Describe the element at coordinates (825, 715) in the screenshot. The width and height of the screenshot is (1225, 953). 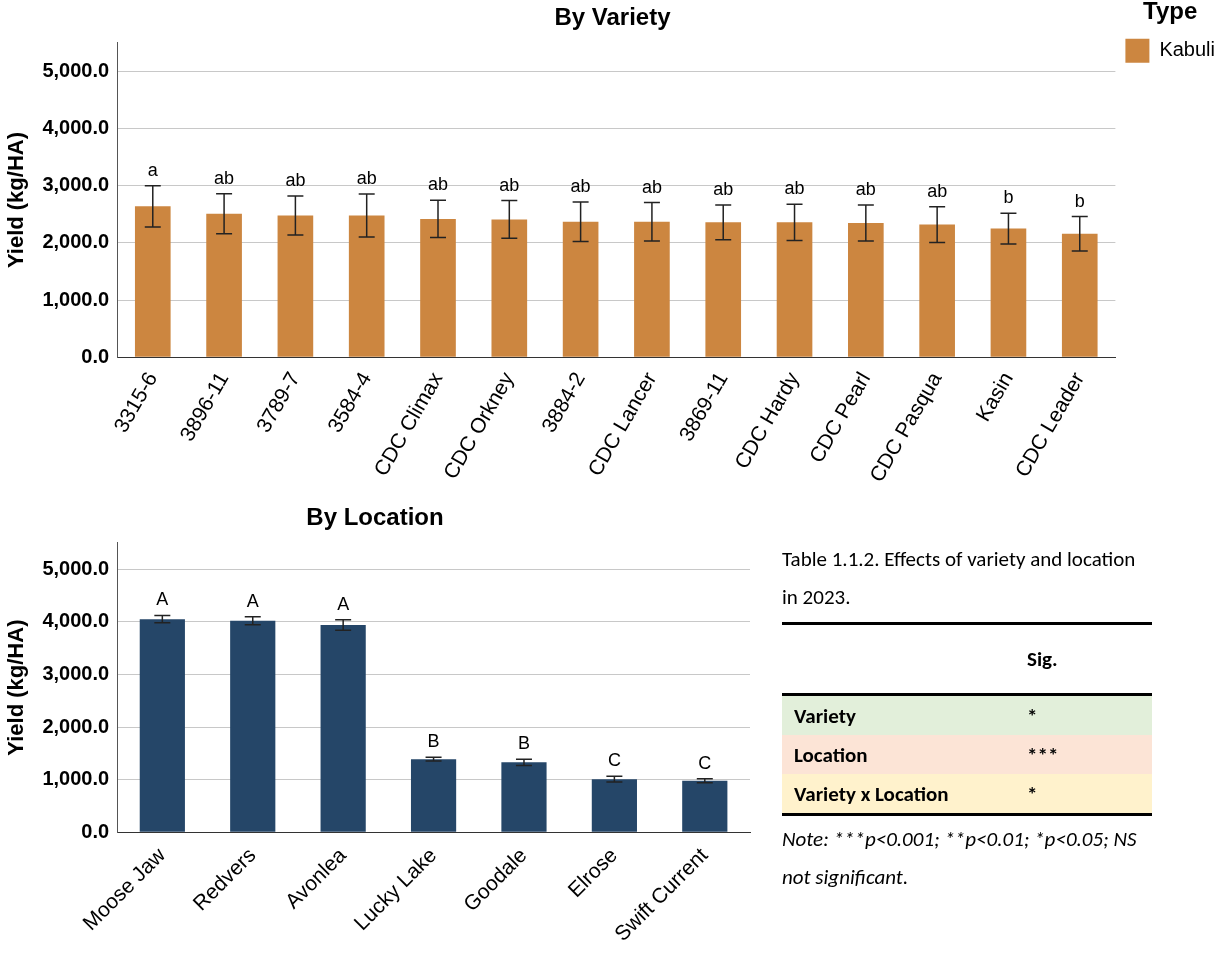
I see `category-label: Variety` at that location.